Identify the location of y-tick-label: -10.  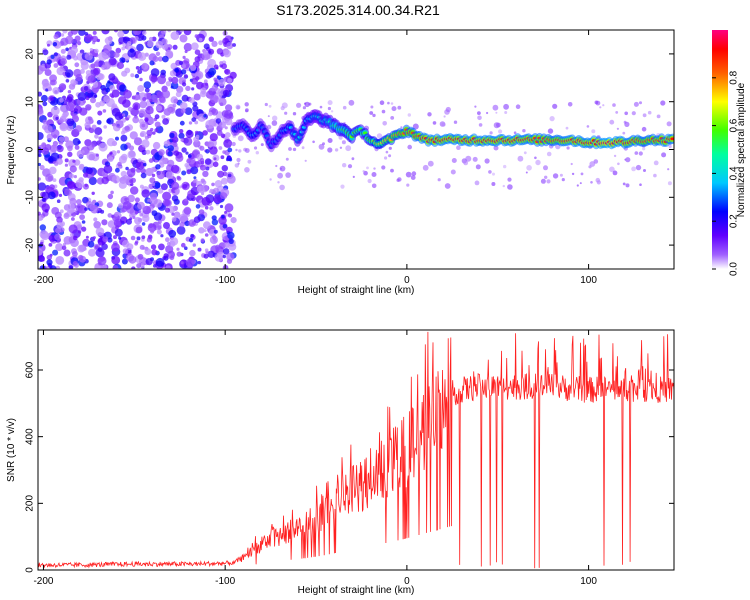
(30, 197).